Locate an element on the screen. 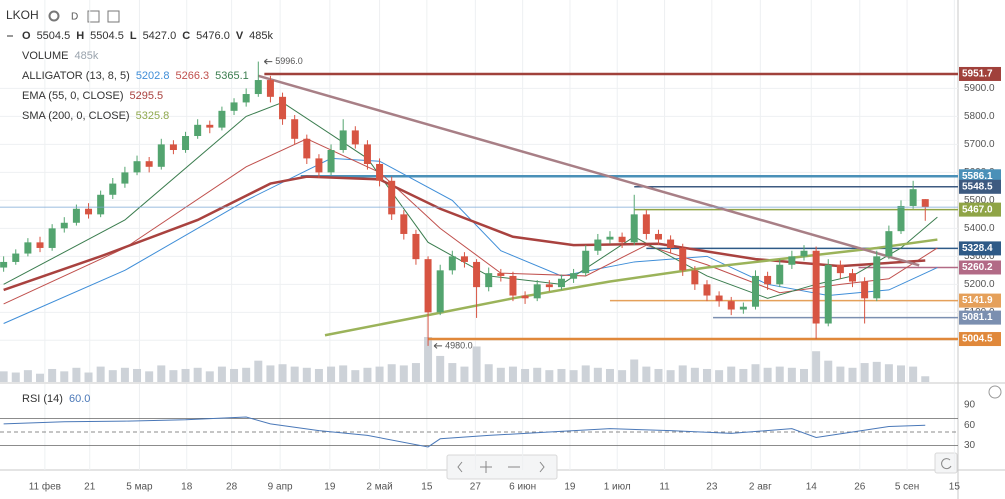  x-tick-label: 6 июн is located at coordinates (522, 487).